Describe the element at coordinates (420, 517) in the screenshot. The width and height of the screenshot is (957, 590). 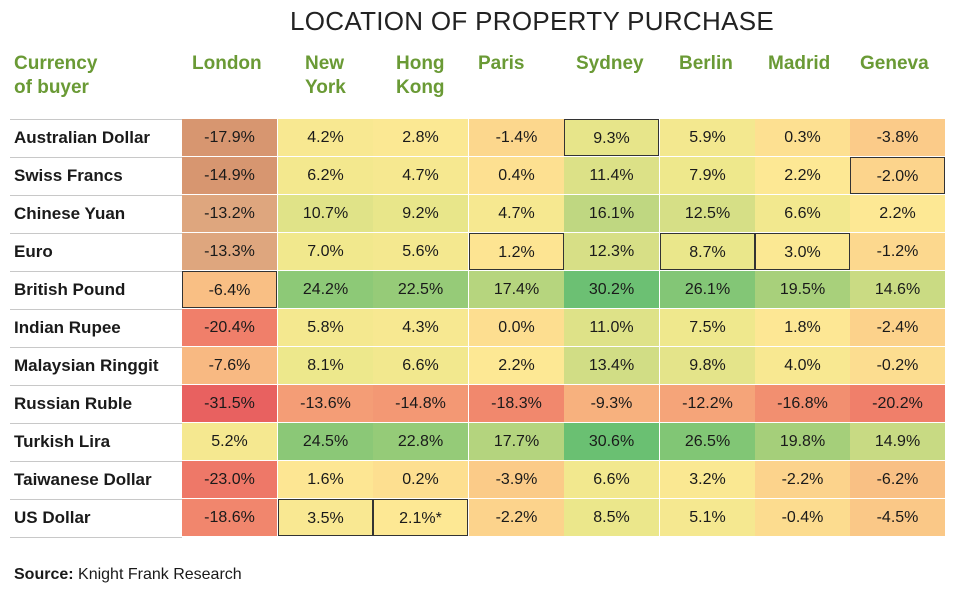
I see `heatmap-cell: 2.1%*` at that location.